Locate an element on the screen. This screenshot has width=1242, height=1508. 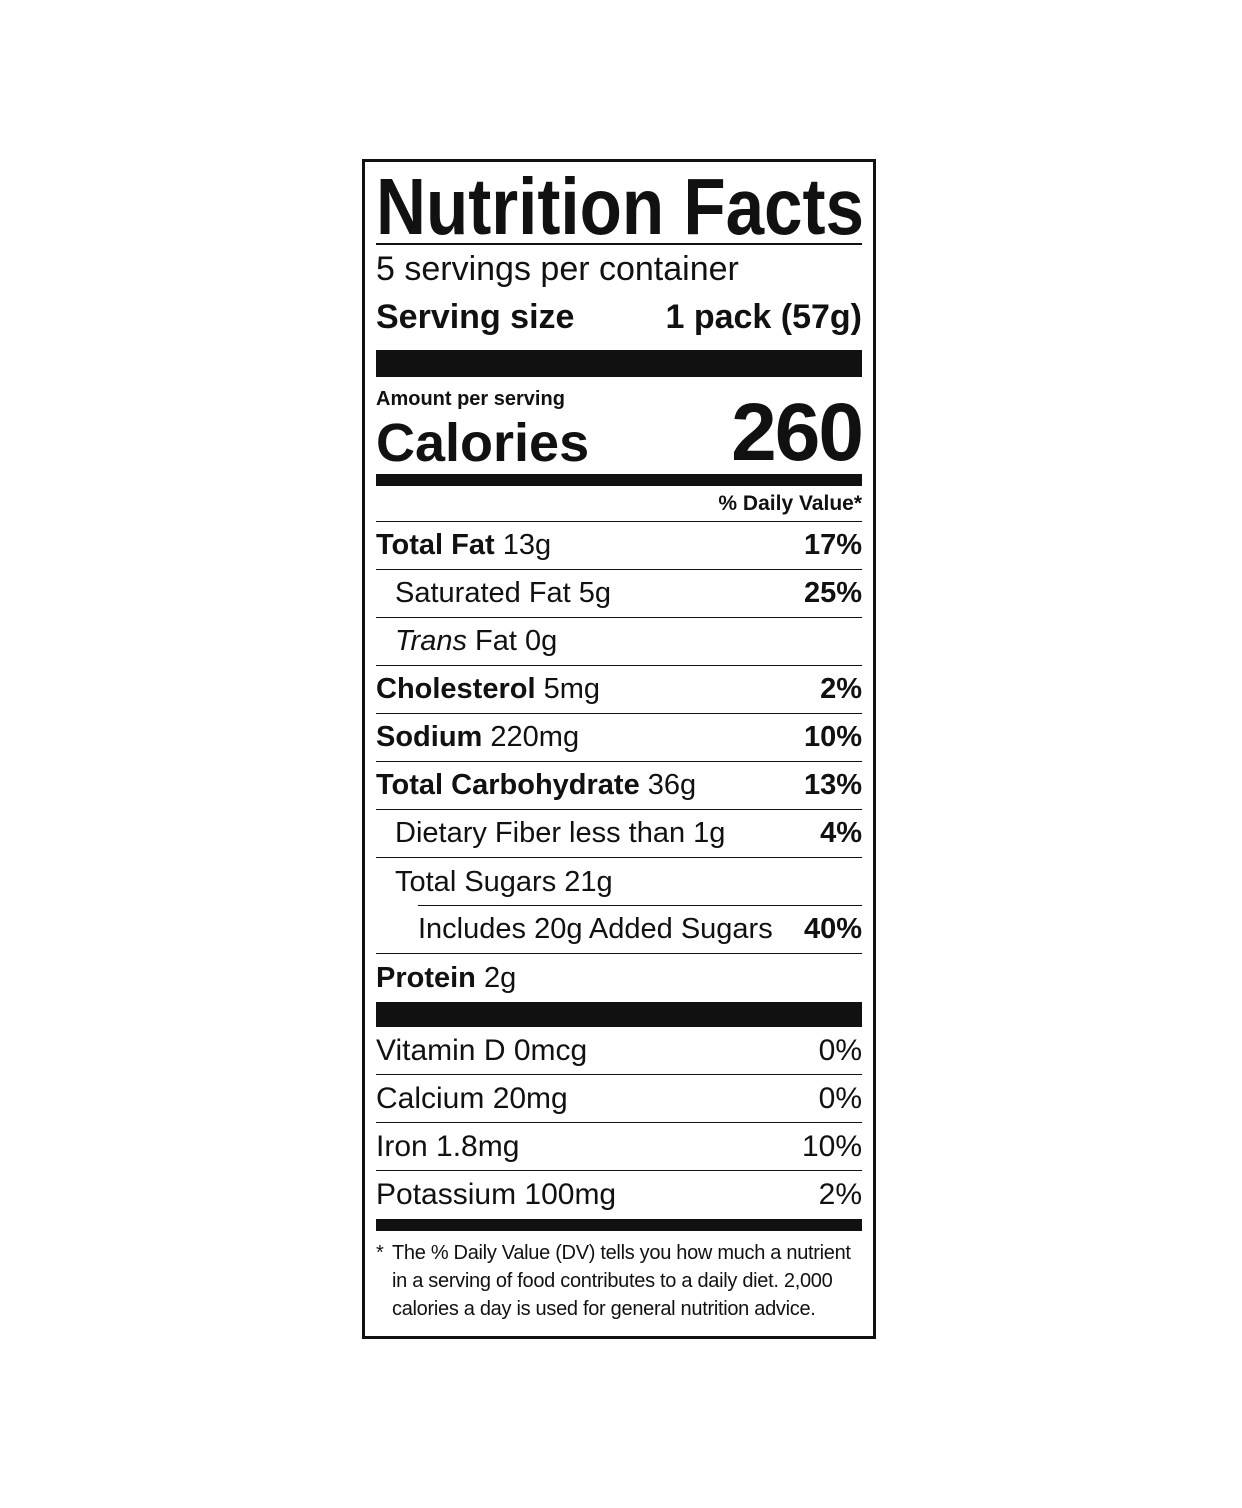
nutrient-row: Dietary Fiber less than 1g 4% is located at coordinates (619, 834).